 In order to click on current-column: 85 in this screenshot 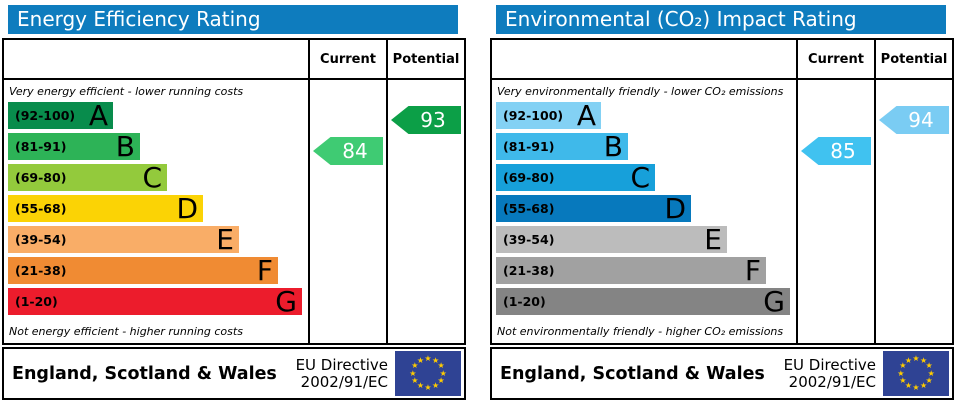, I will do `click(835, 211)`.